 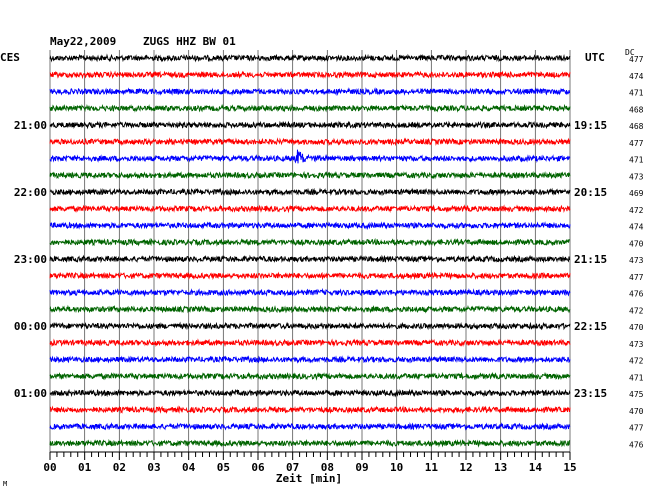 I want to click on left-hour-label: 01:00, so click(x=30, y=393).